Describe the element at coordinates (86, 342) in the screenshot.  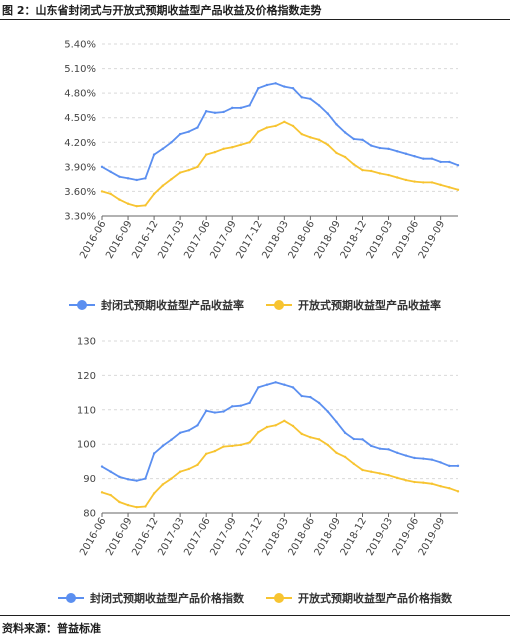
I see `y-tick-label: 130` at that location.